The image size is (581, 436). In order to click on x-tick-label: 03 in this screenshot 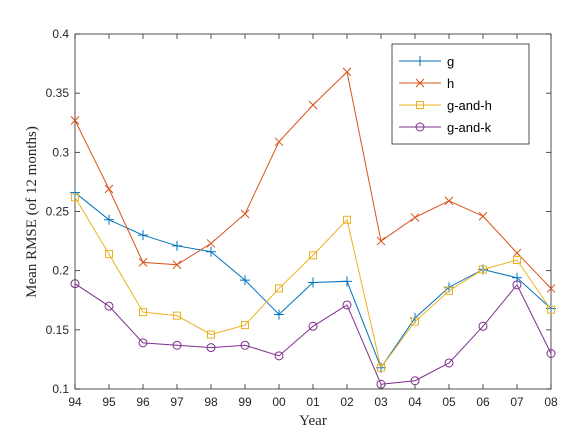, I will do `click(381, 402)`.